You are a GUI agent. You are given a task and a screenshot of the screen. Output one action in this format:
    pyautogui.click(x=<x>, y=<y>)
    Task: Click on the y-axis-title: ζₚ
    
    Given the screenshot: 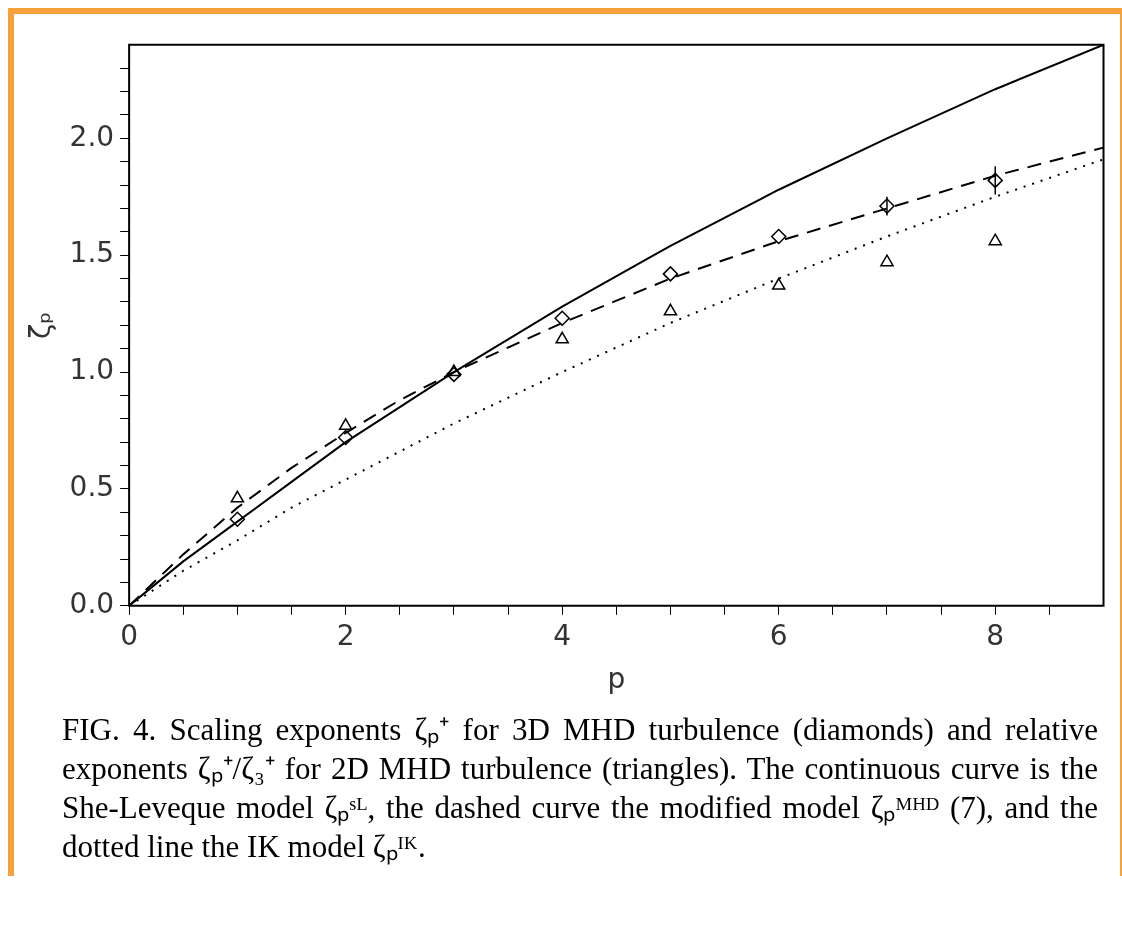 What is the action you would take?
    pyautogui.click(x=41, y=325)
    